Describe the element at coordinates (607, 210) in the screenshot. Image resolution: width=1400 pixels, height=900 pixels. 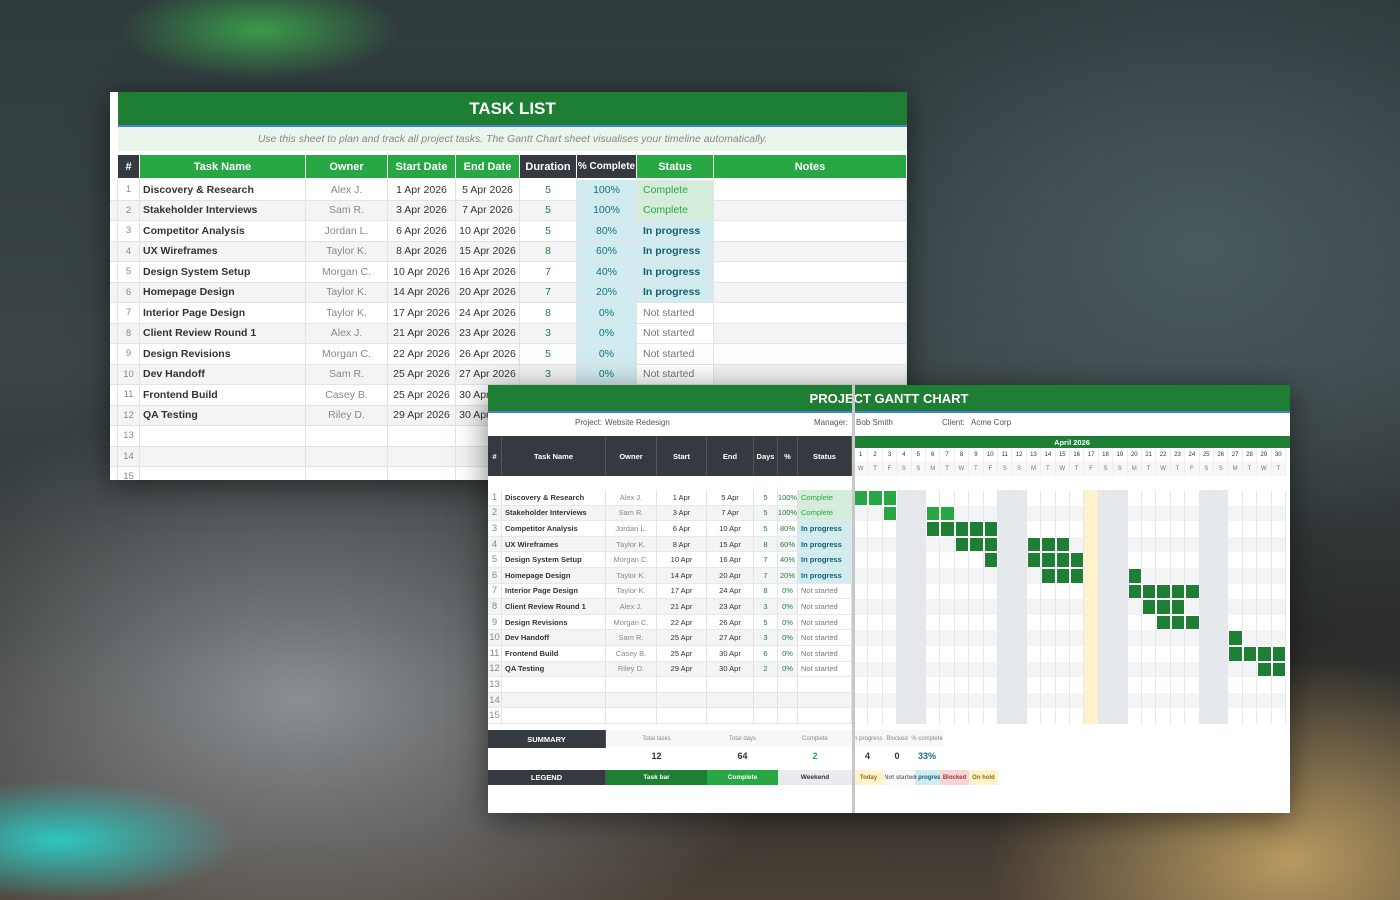
I see `cell-percent-complete: 100%` at that location.